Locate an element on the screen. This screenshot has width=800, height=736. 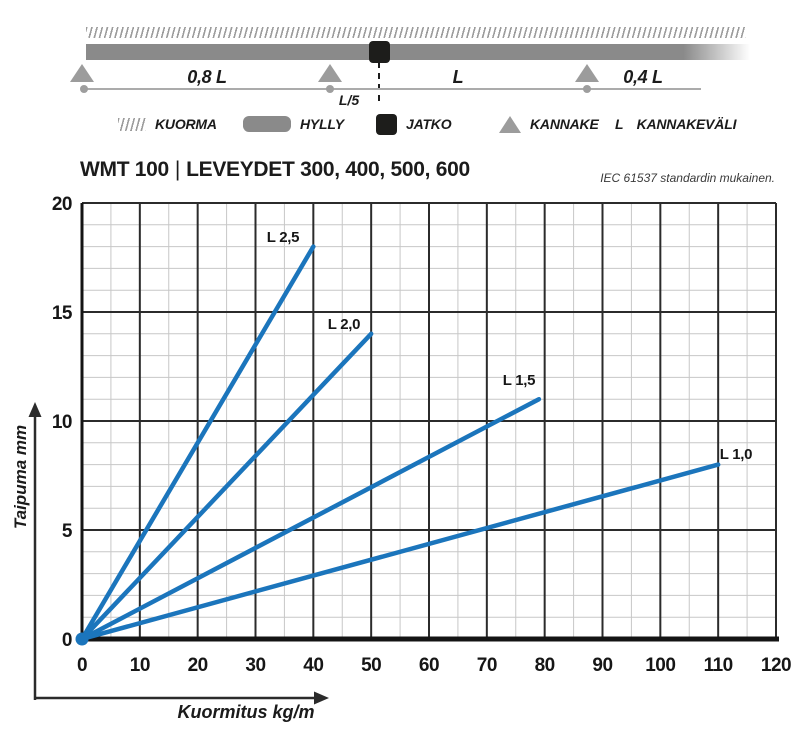
legend-item-kannakevali: L KANNAKEVÄLI is located at coordinates (675, 124).